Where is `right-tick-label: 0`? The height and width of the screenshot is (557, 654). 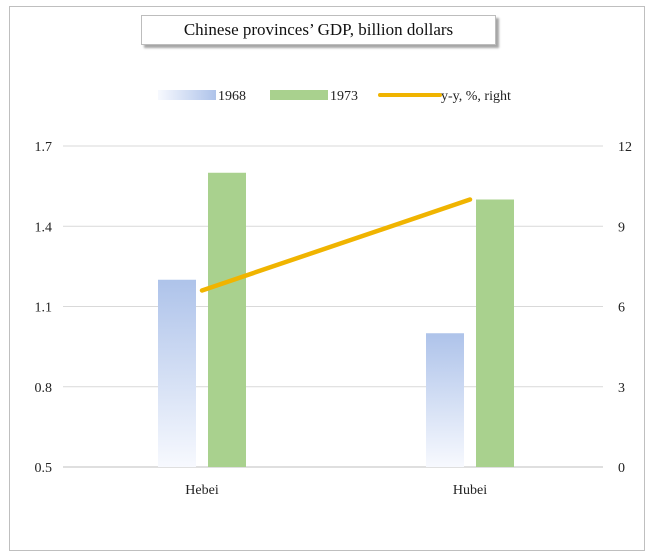 right-tick-label: 0 is located at coordinates (621, 468).